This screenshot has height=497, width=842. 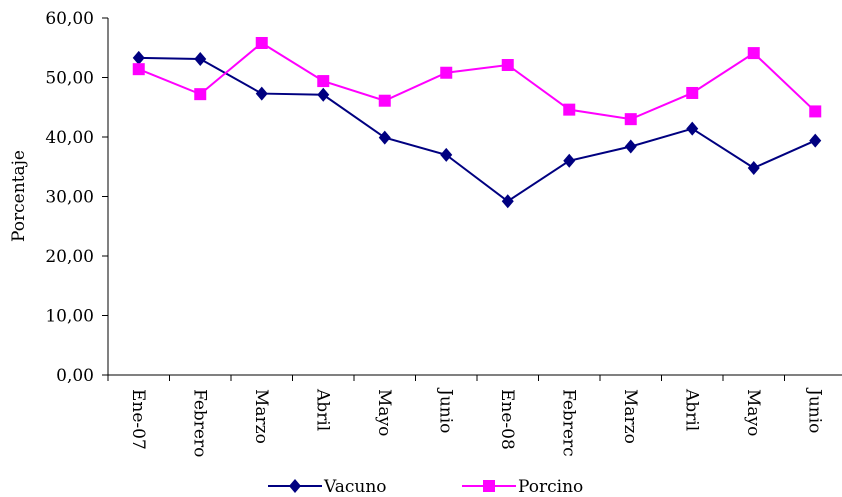 What do you see at coordinates (69, 198) in the screenshot?
I see `y-tick-label: 30,00` at bounding box center [69, 198].